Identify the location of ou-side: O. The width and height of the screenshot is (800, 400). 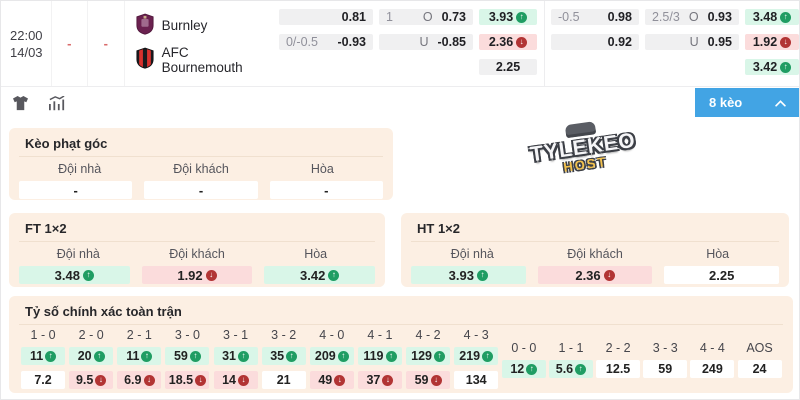
(427, 17).